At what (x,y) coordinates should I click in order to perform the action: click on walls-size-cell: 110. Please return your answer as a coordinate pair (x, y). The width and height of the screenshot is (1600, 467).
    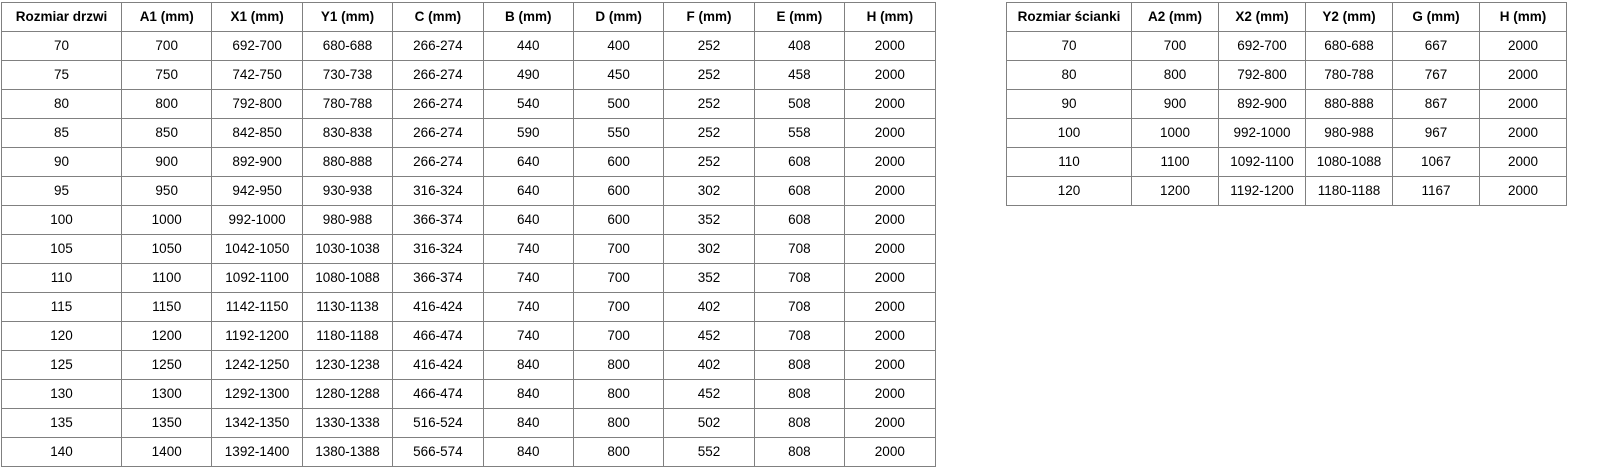
    Looking at the image, I should click on (1069, 162).